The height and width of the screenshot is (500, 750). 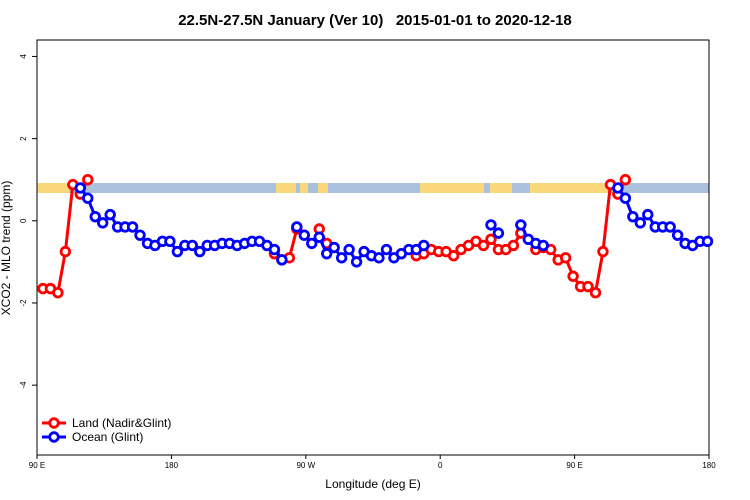 I want to click on y-tick-label: -4, so click(x=23, y=385).